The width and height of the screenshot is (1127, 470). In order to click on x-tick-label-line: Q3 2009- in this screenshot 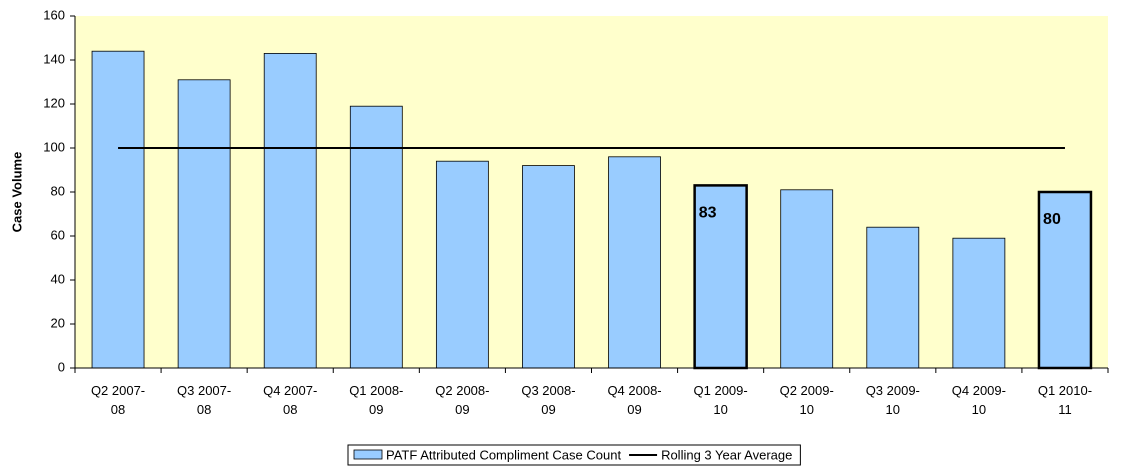, I will do `click(893, 390)`.